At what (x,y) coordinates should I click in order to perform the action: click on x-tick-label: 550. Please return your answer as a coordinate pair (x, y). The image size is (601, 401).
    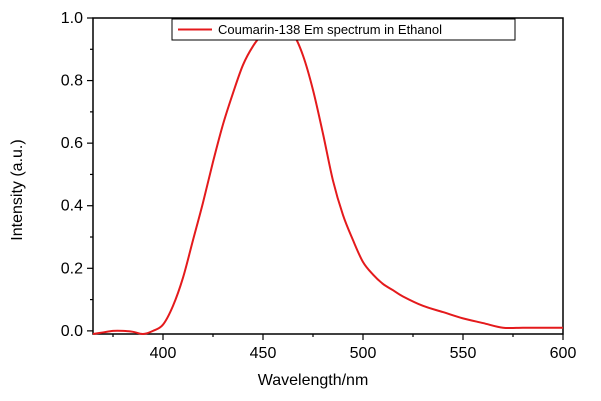
    Looking at the image, I should click on (463, 353).